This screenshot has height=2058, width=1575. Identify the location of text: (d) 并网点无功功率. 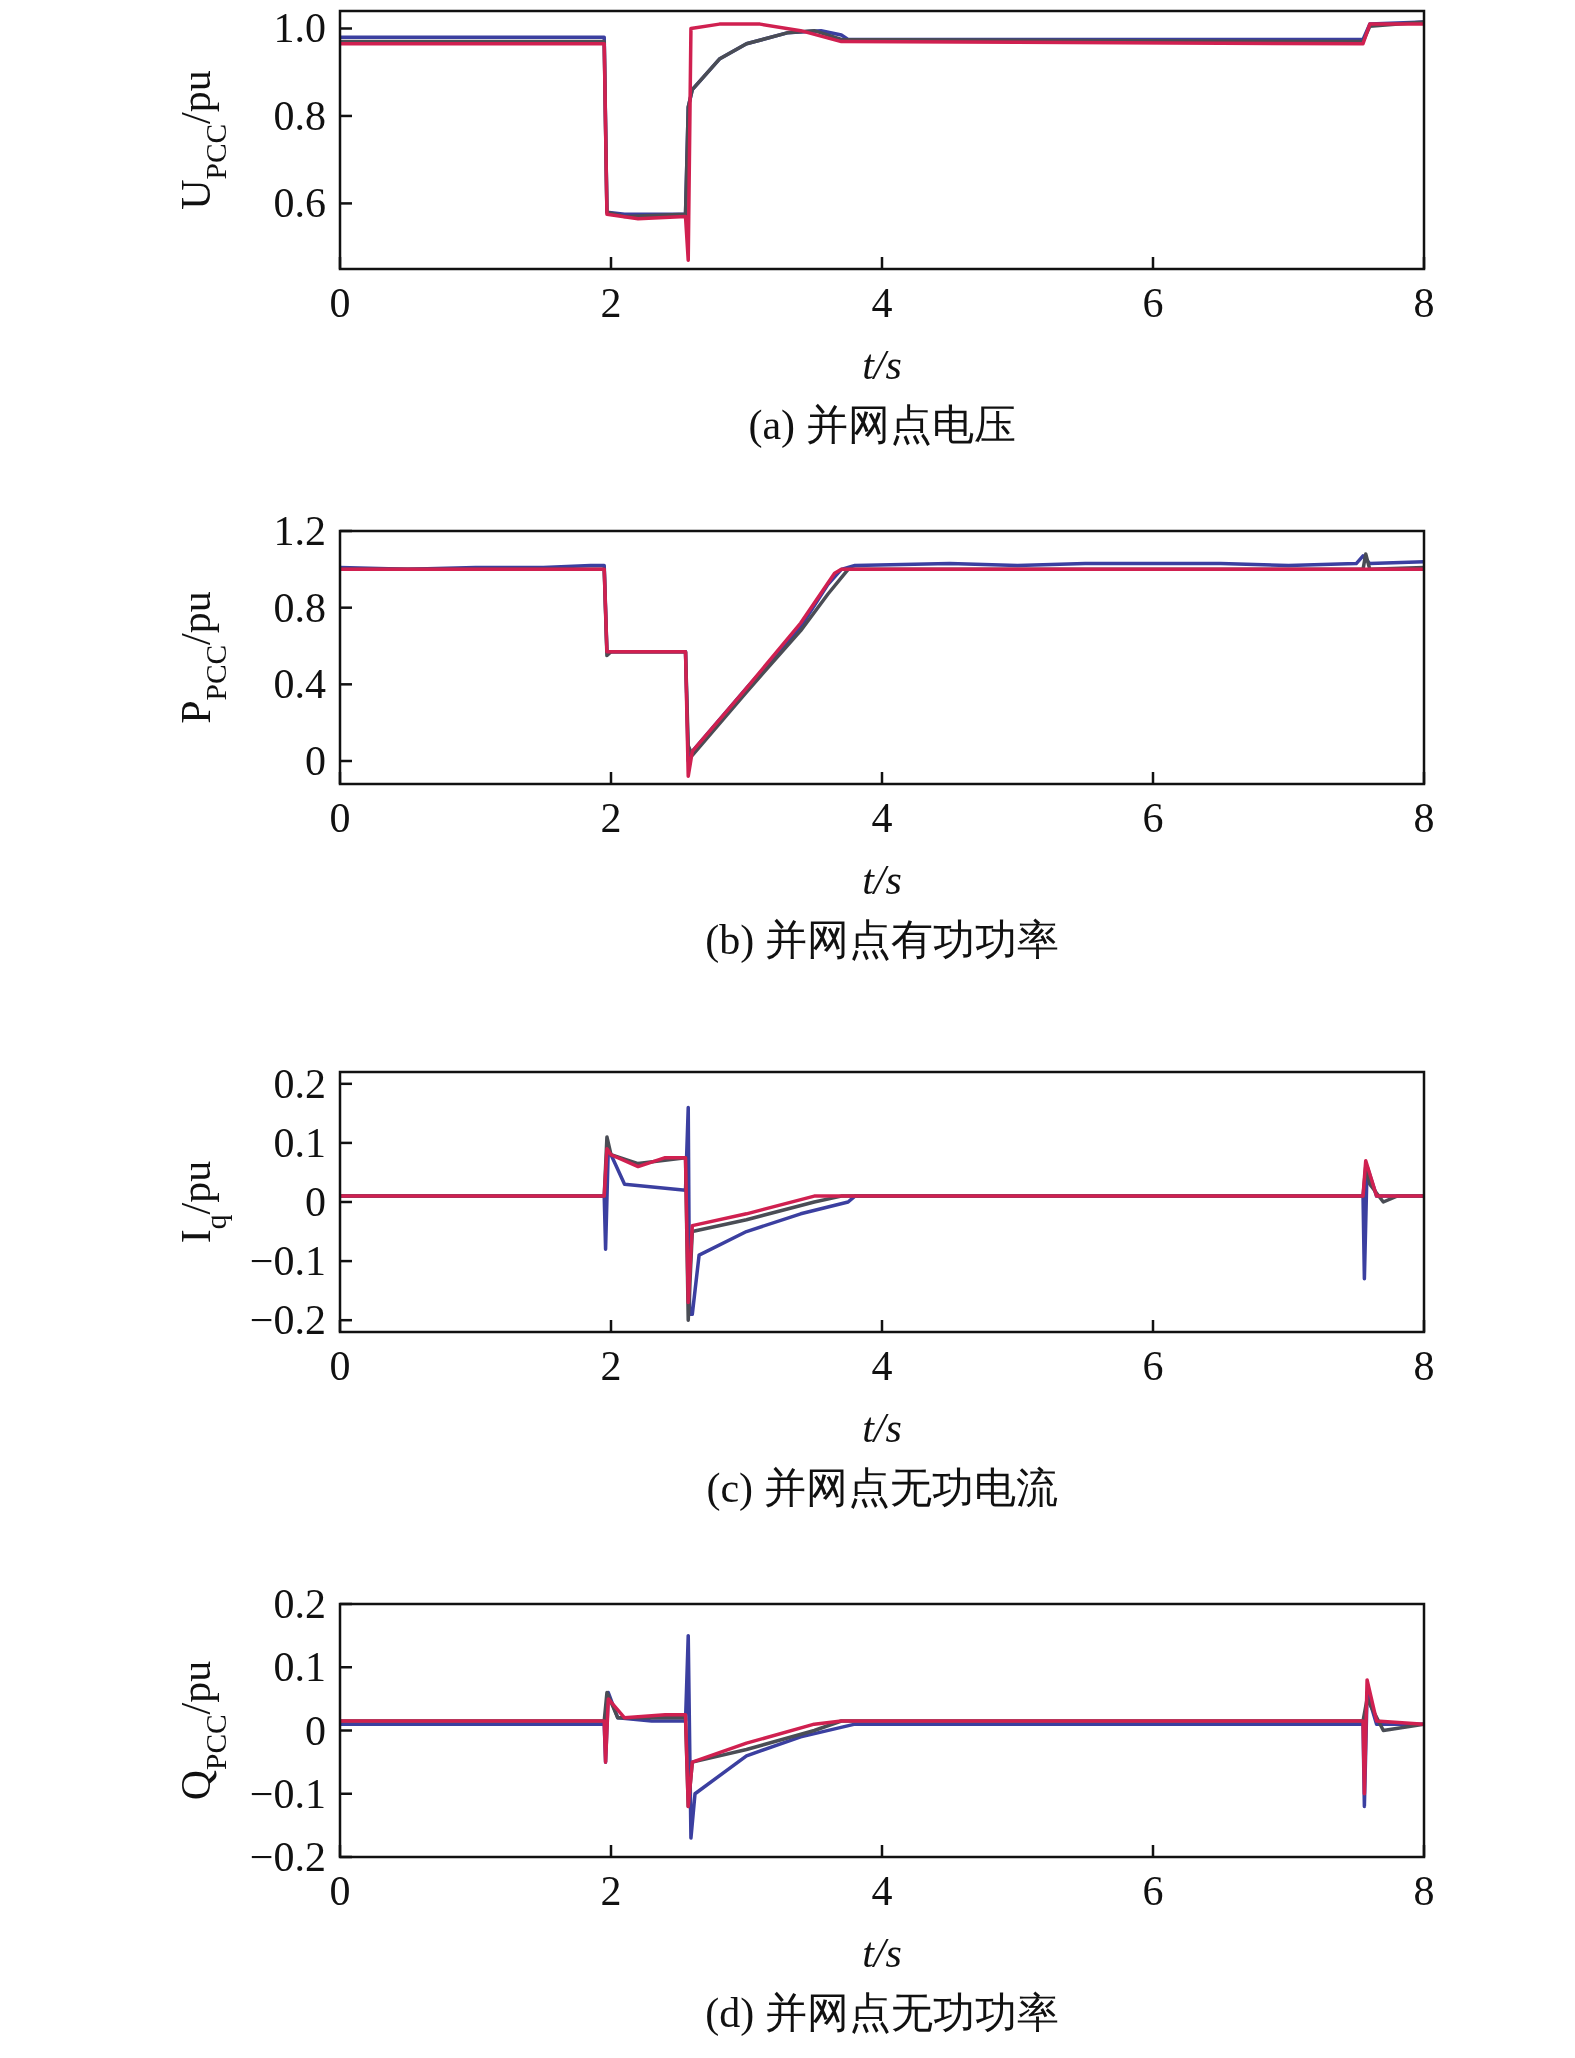
(882, 2013).